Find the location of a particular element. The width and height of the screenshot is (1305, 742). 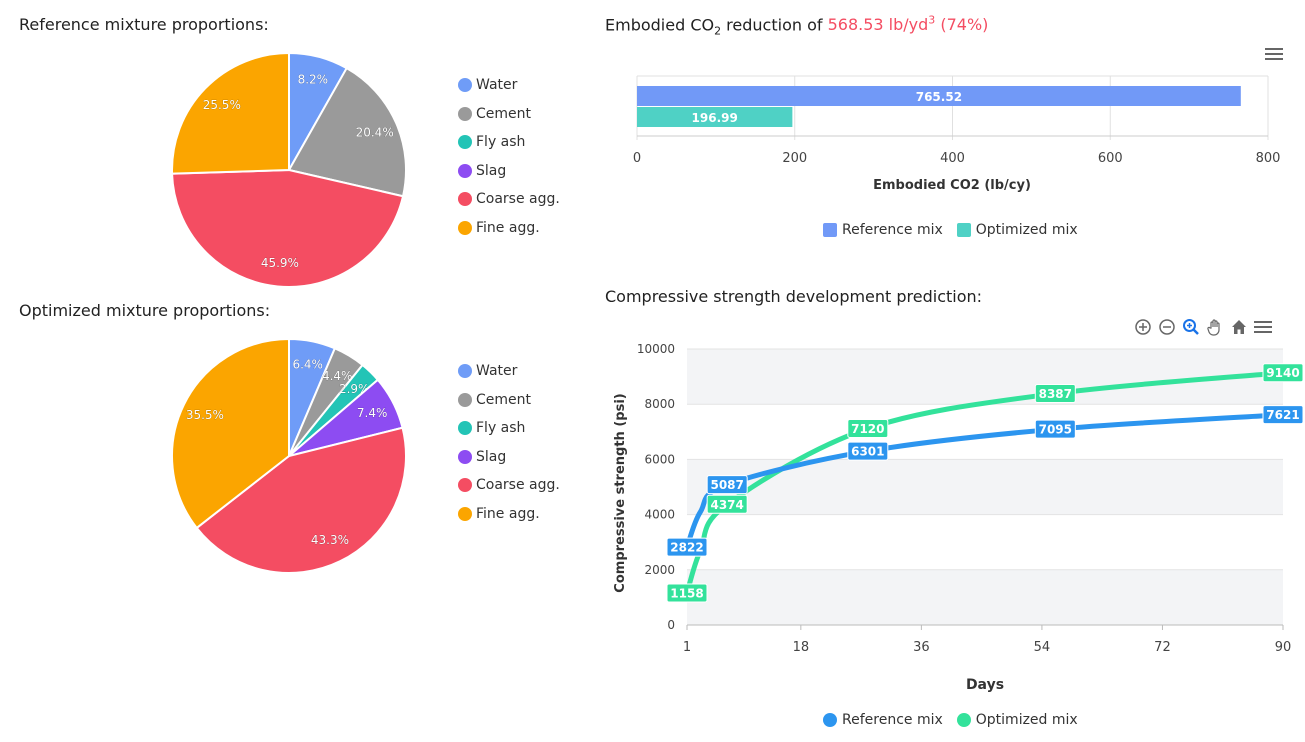

zoom-out-icon is located at coordinates (1167, 327).